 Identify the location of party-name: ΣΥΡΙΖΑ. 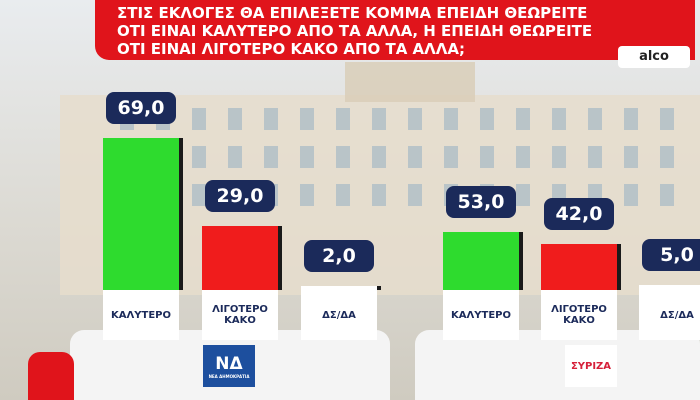
(591, 366).